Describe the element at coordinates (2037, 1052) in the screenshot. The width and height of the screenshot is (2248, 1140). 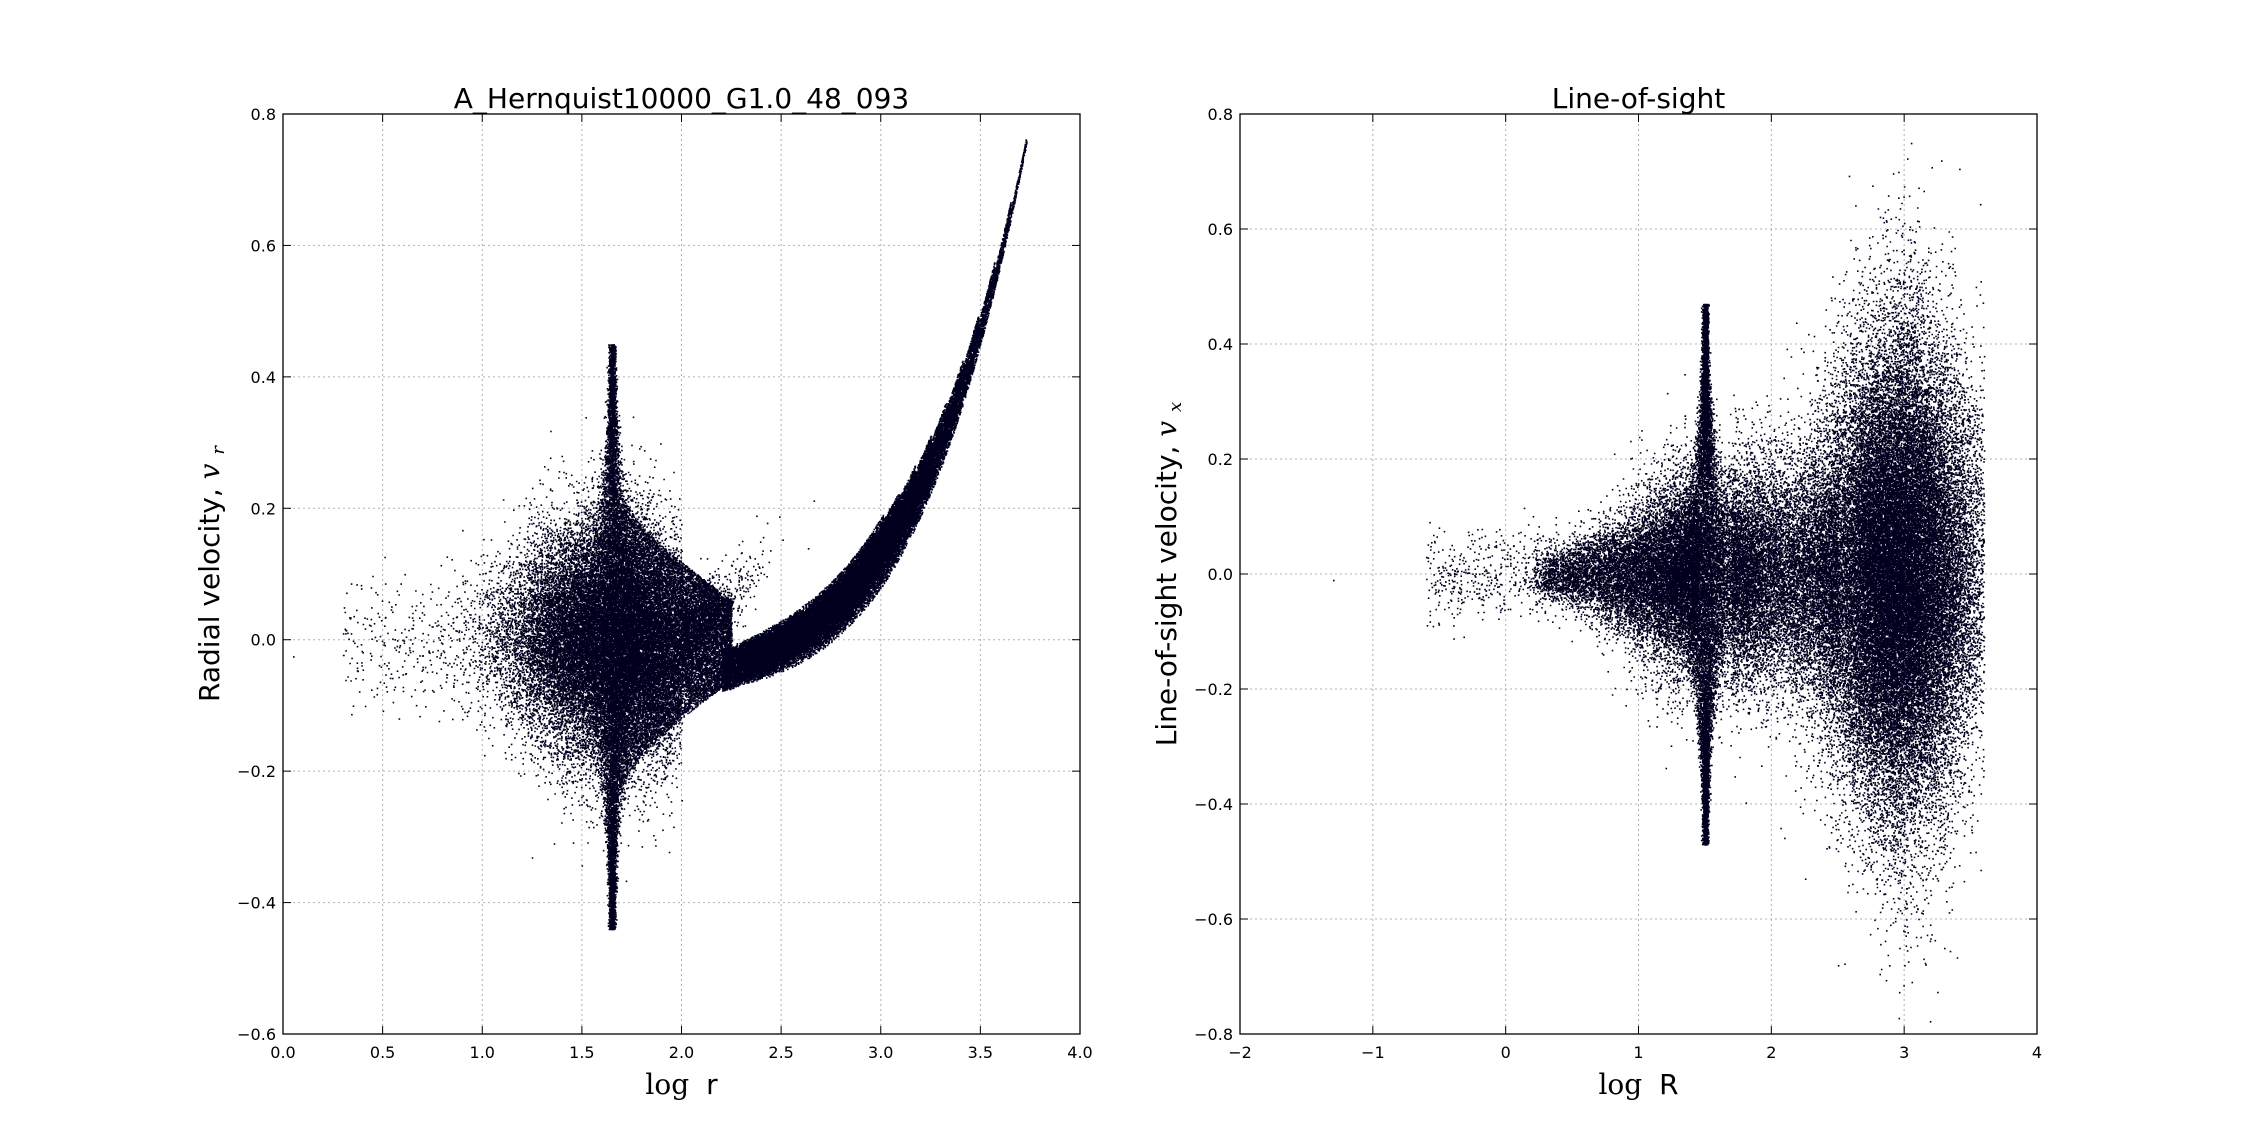
I see `x-tick-label: 4` at that location.